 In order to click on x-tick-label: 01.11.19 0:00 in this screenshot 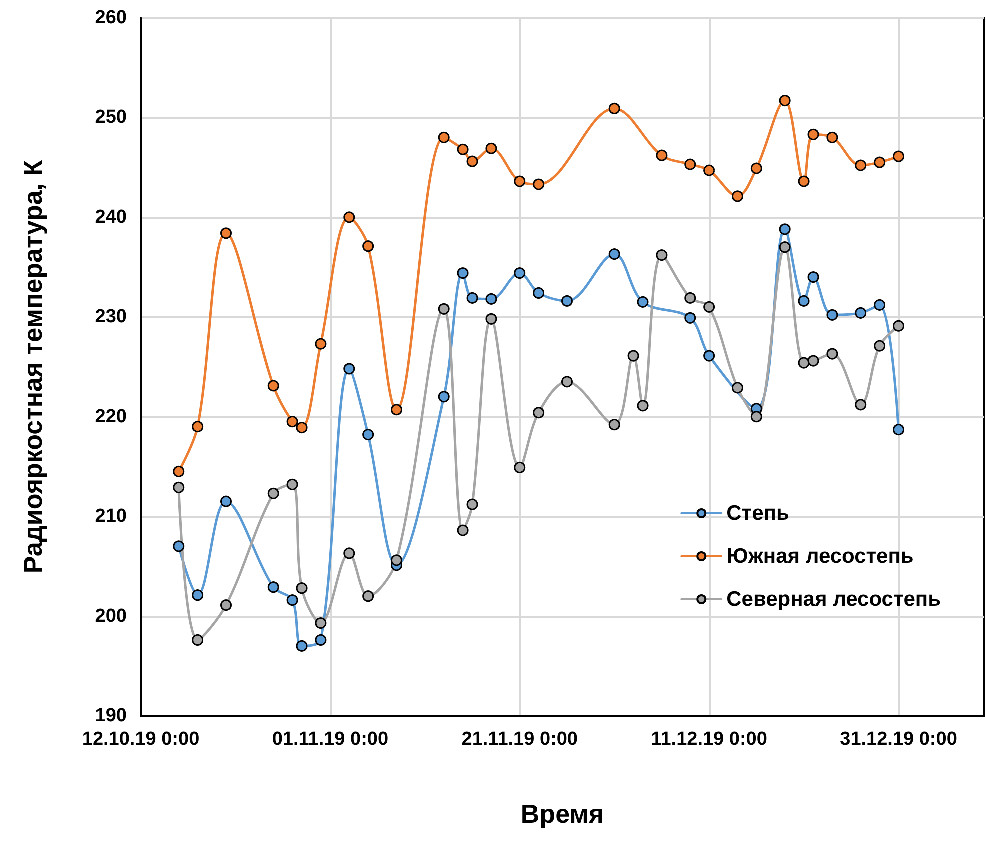, I will do `click(330, 739)`.